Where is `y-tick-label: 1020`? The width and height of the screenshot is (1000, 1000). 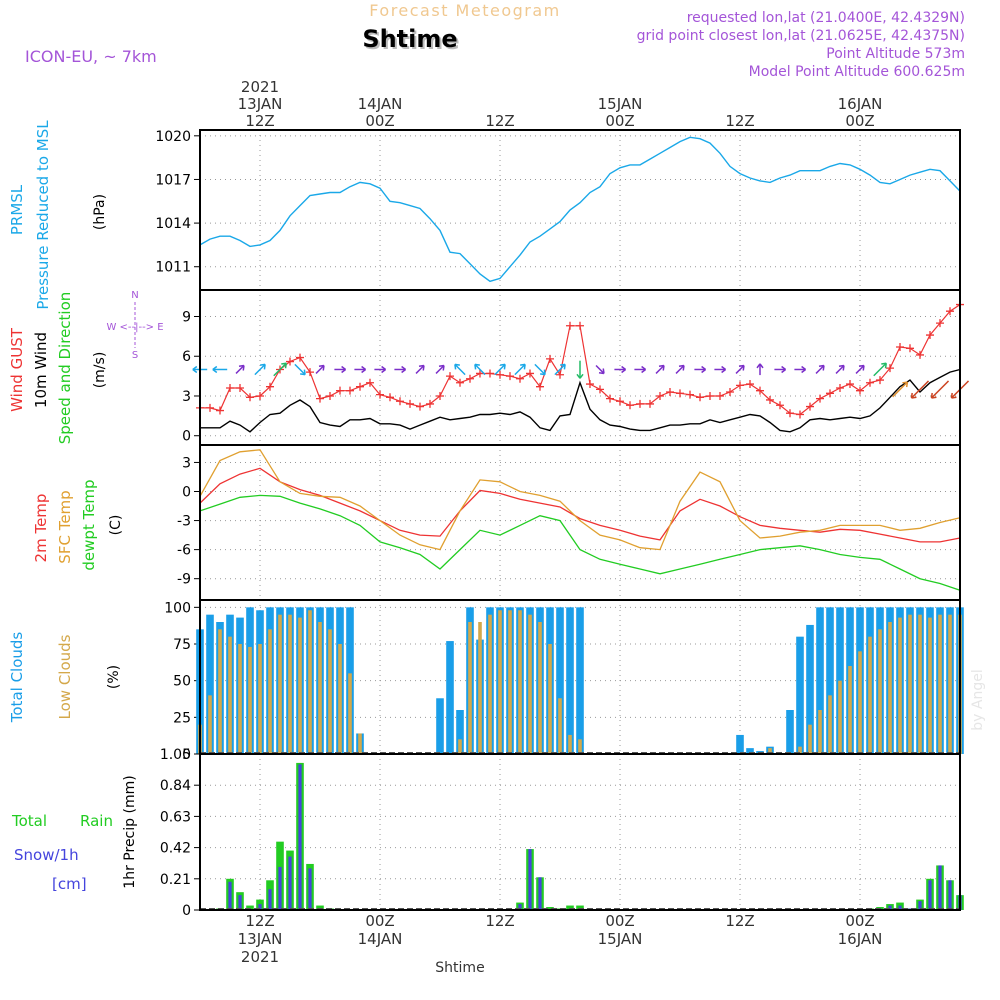
y-tick-label: 1020 is located at coordinates (173, 137).